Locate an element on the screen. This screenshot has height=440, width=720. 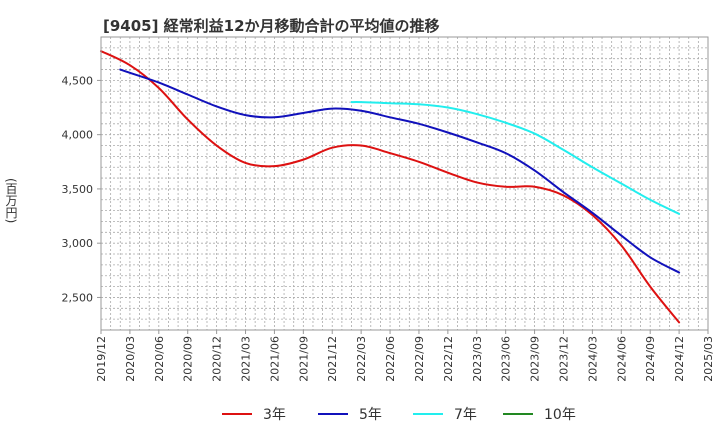
chart-title: [9405] 経常利益12か月移動合計の平均値の推移 is located at coordinates (271, 26).